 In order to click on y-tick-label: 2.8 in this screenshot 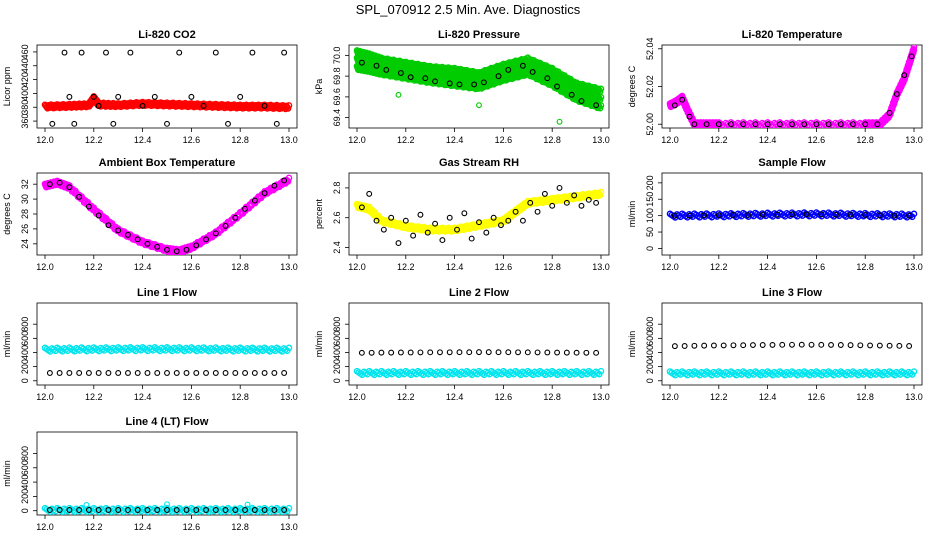, I will do `click(337, 188)`.